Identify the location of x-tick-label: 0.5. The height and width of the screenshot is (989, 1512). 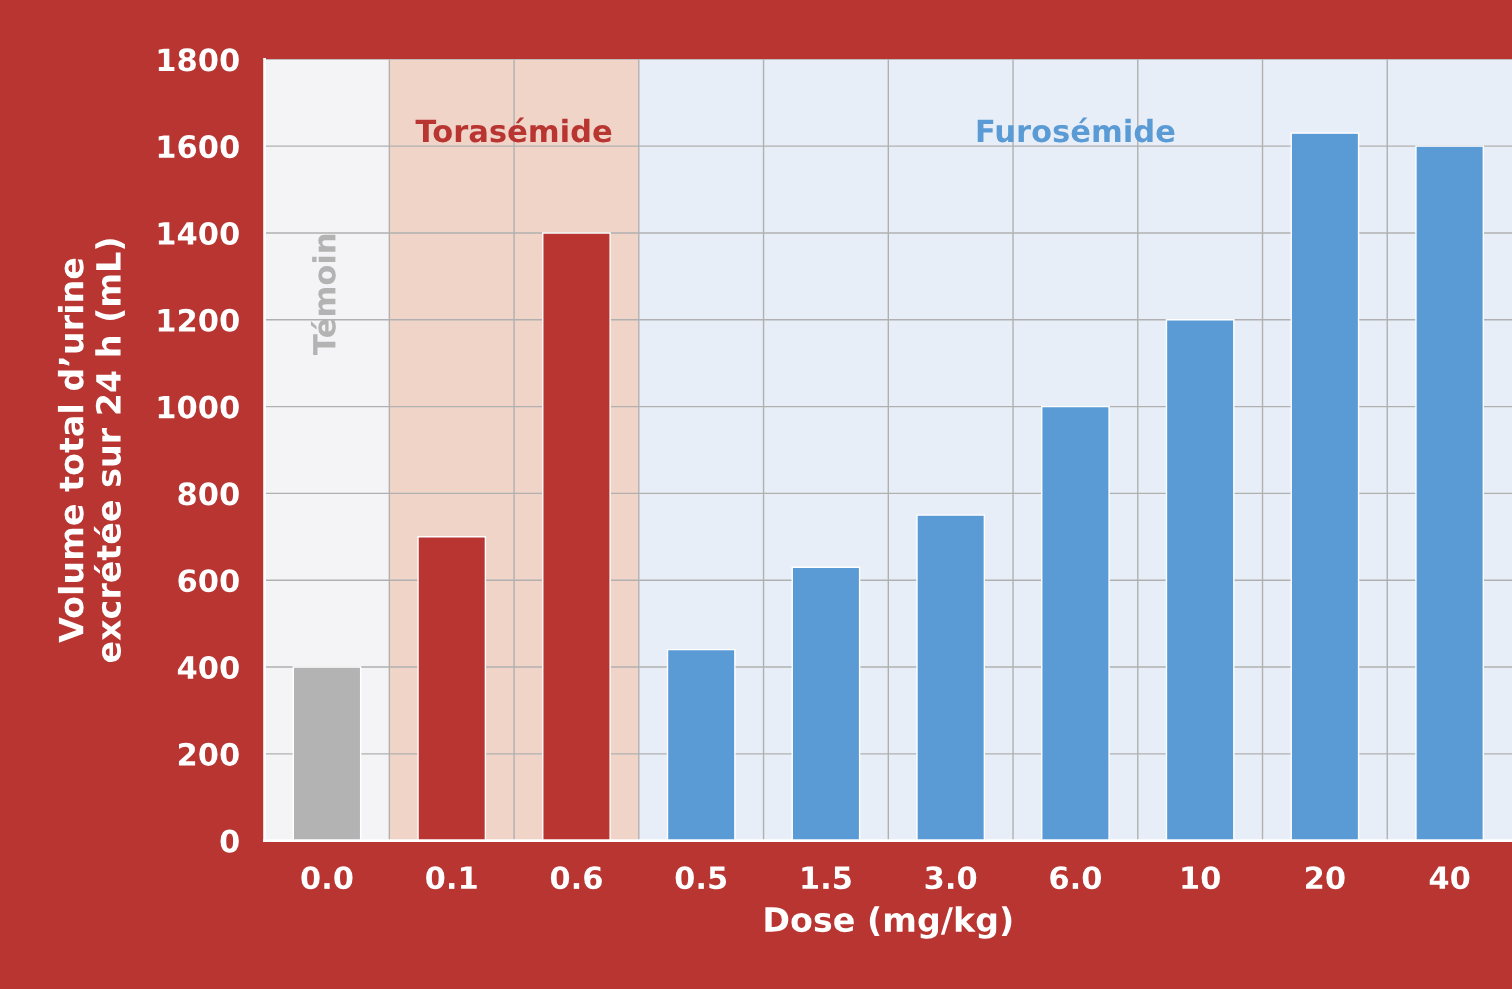
(701, 878).